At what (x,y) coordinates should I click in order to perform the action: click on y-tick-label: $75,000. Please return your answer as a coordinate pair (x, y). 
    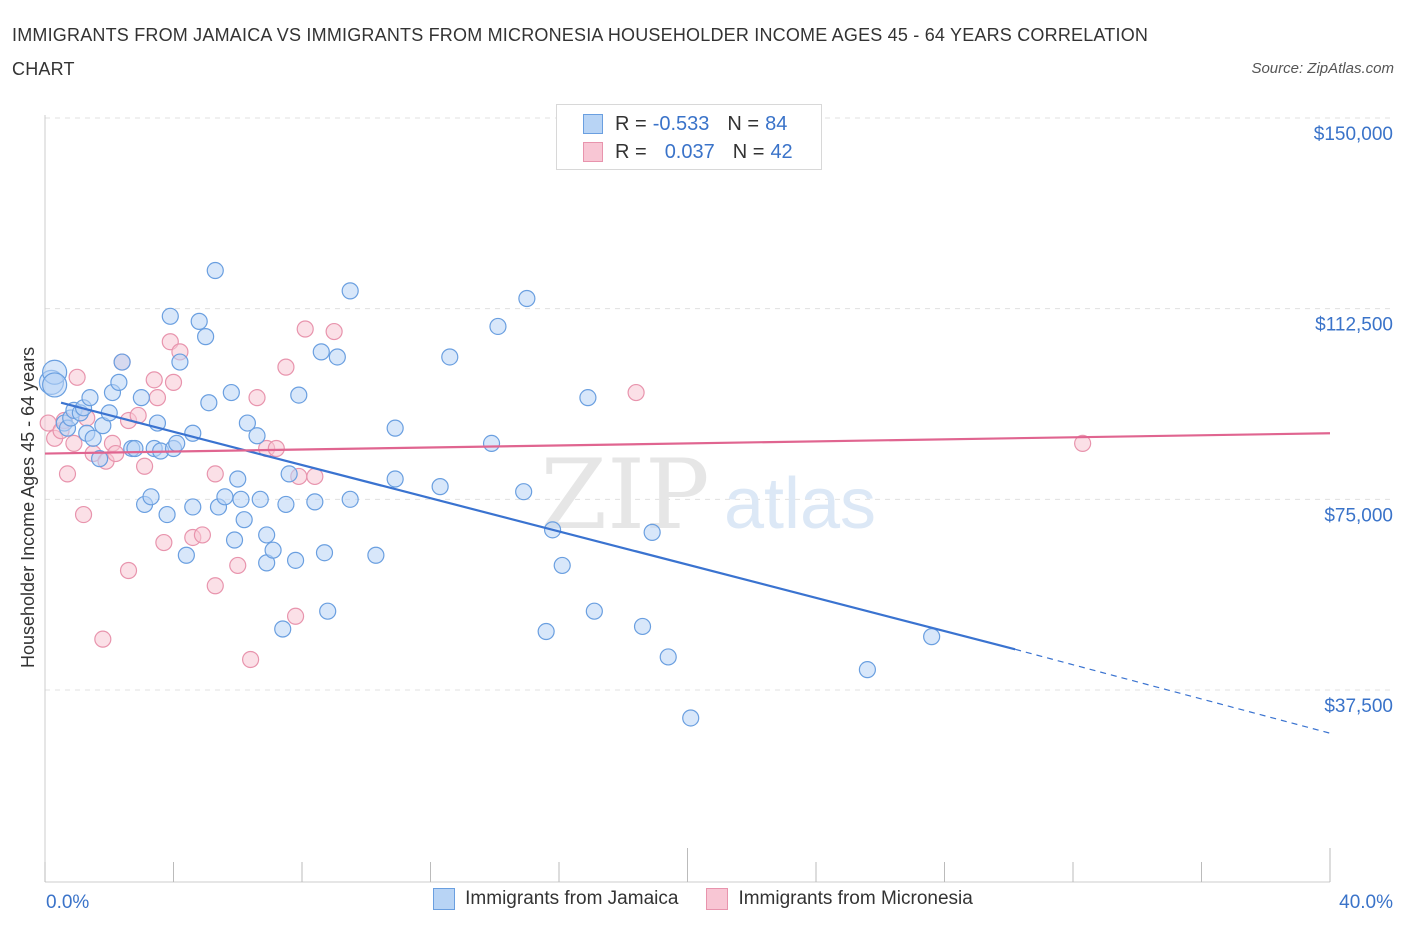
    Looking at the image, I should click on (1358, 515).